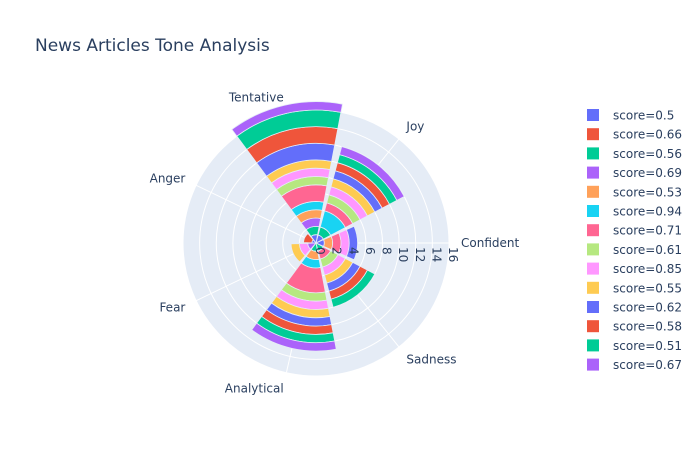  I want to click on radial-tick-label: 16, so click(453, 254).